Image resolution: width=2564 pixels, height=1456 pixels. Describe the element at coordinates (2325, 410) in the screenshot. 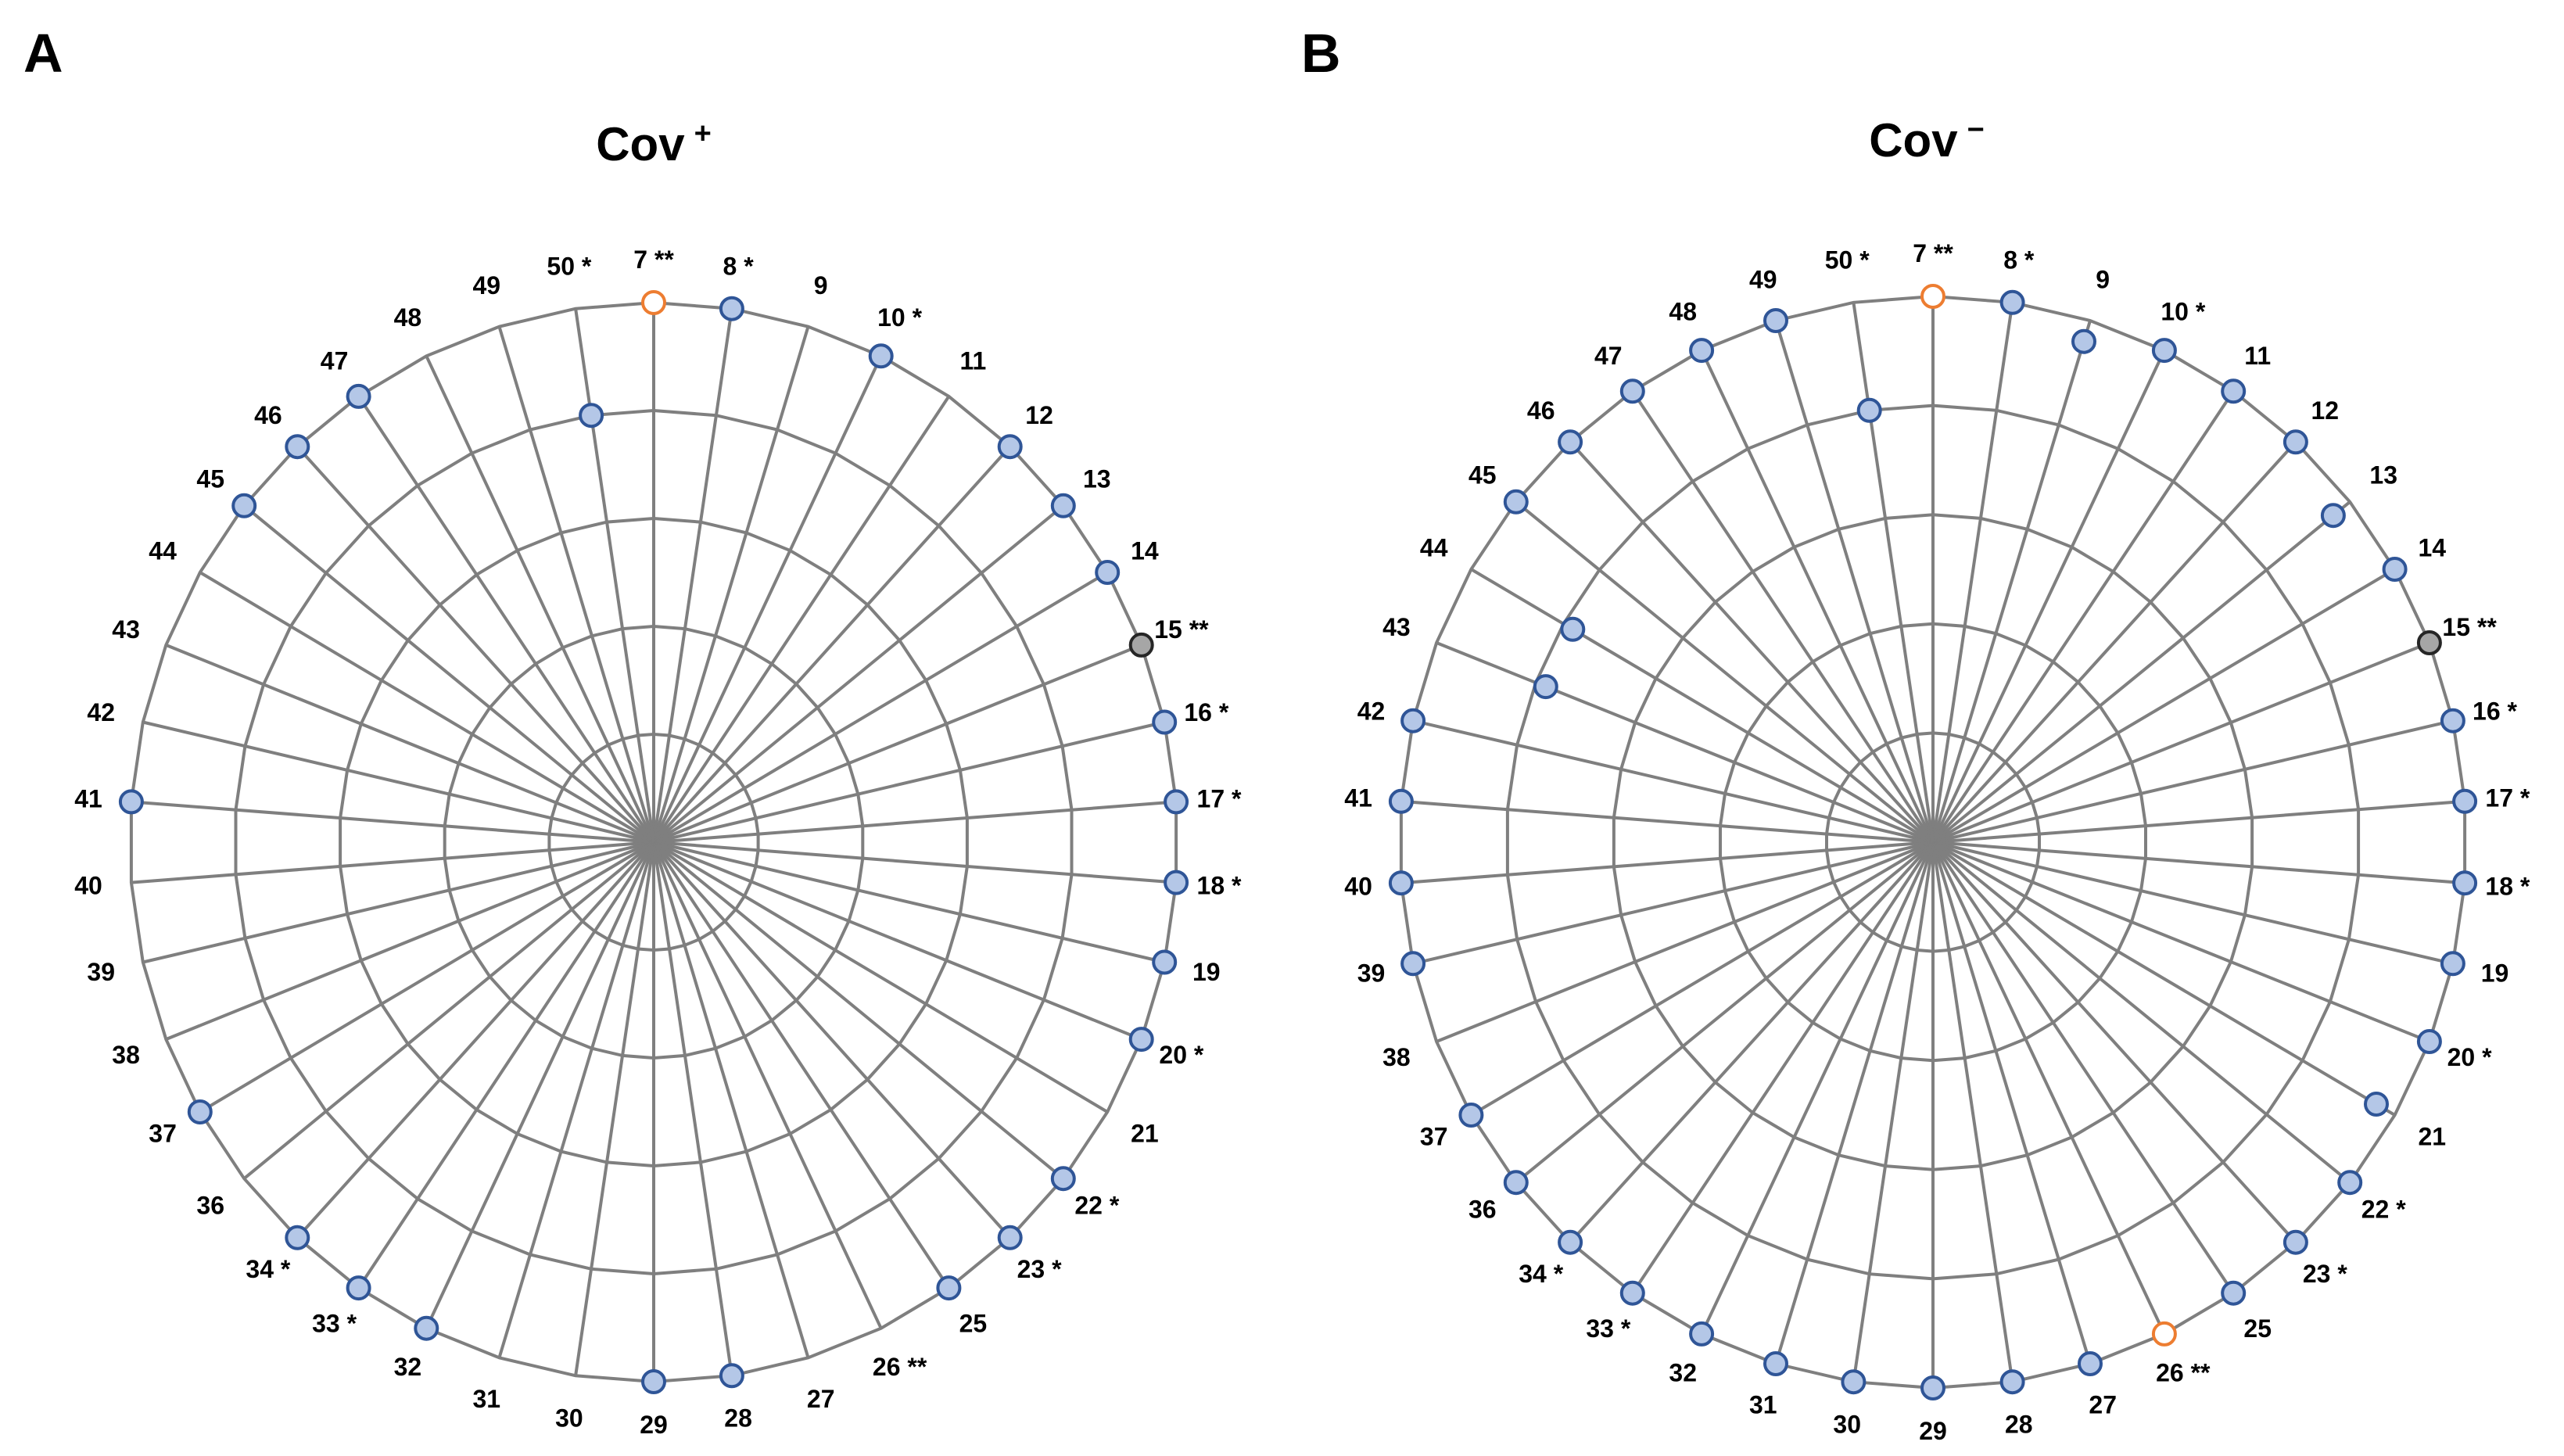

I see `axis-label-12: 12` at that location.